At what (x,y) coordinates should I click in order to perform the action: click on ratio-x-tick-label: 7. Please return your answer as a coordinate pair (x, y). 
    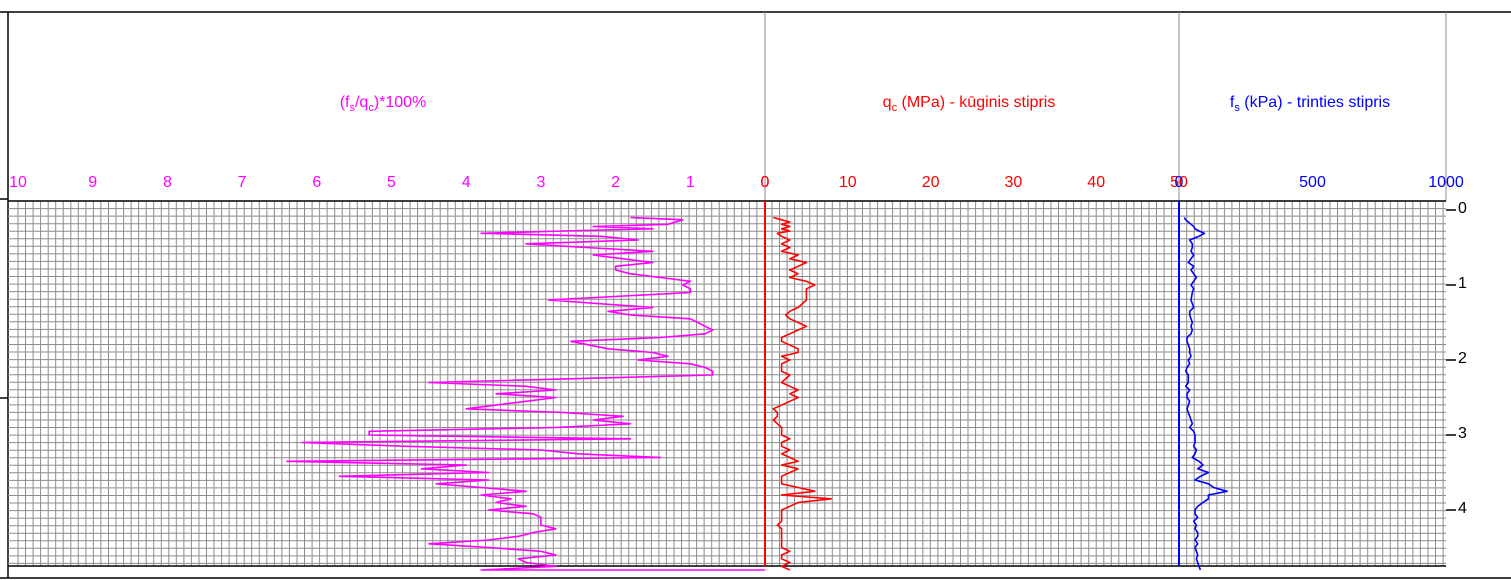
    Looking at the image, I should click on (242, 182).